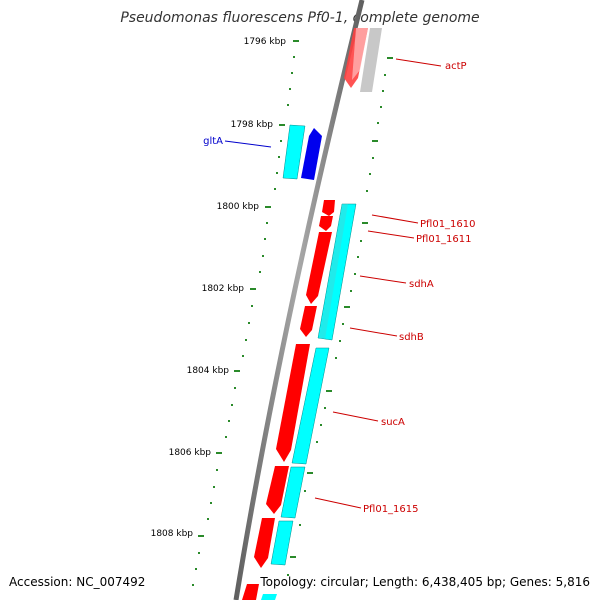  I want to click on gene-label-sdhB: sdhB, so click(411, 337).